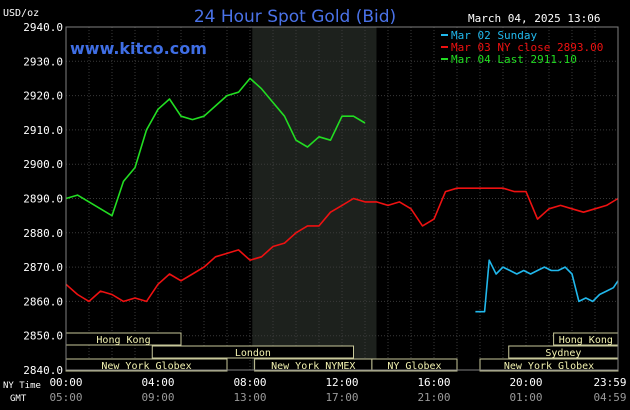  What do you see at coordinates (609, 397) in the screenshot?
I see `x-tick-label-gmt: 04:59` at bounding box center [609, 397].